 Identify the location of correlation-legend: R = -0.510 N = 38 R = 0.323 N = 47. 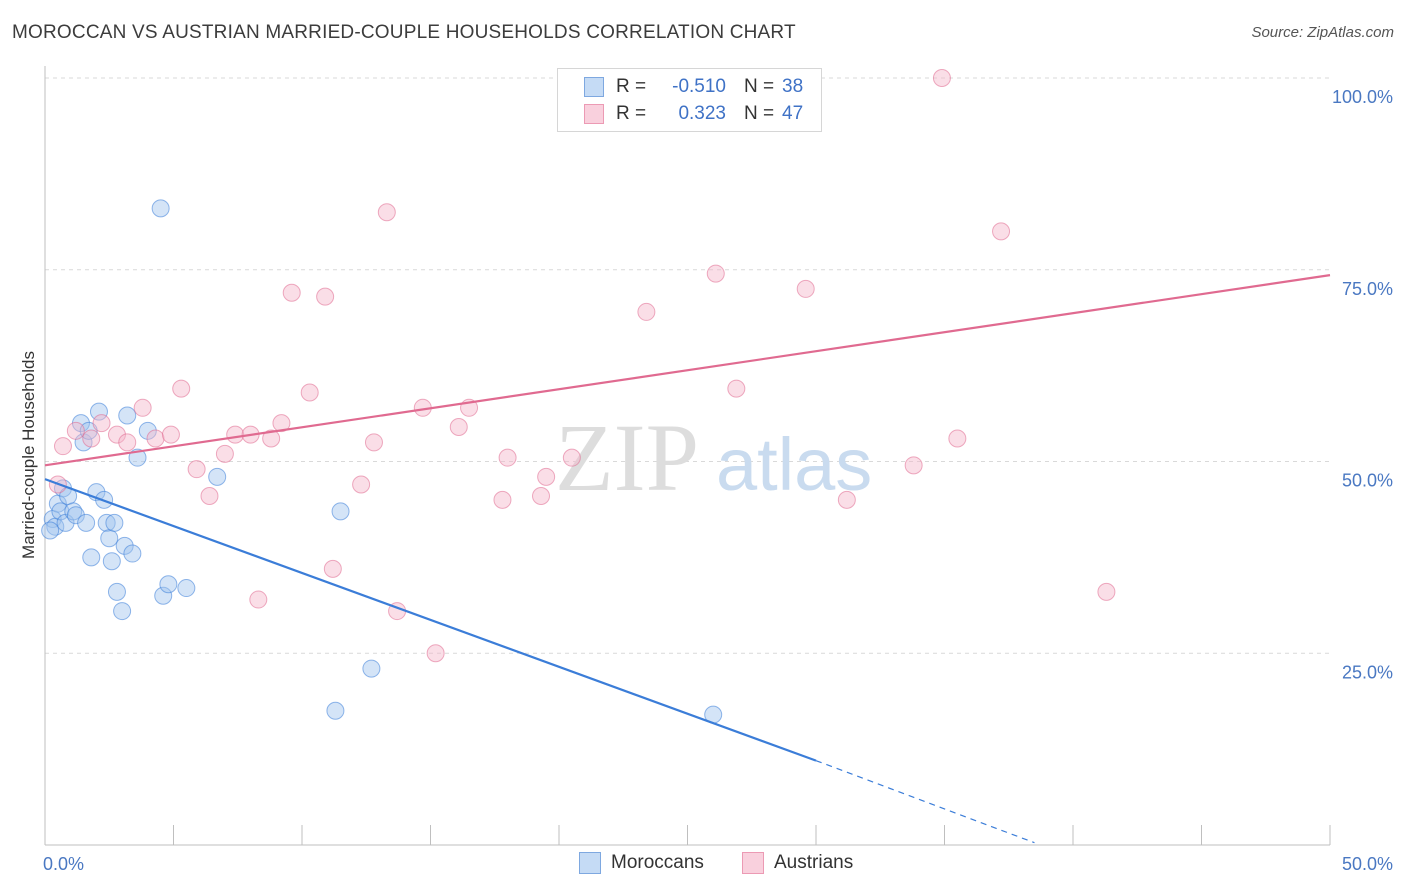
(689, 100).